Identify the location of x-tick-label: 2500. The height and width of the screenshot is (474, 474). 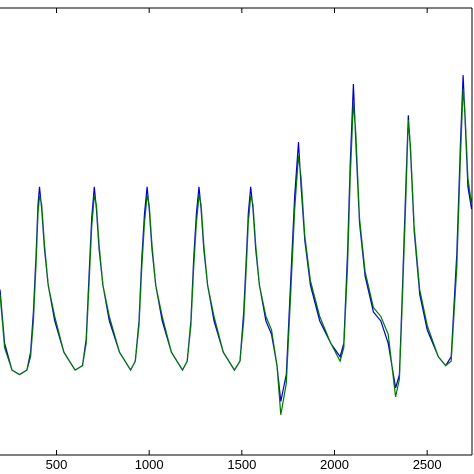
(427, 464).